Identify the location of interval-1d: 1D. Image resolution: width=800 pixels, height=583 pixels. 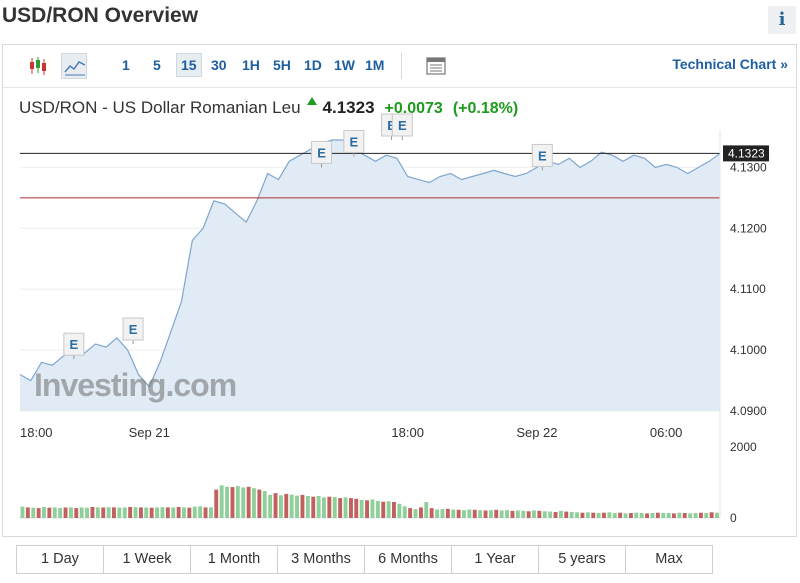
(313, 65).